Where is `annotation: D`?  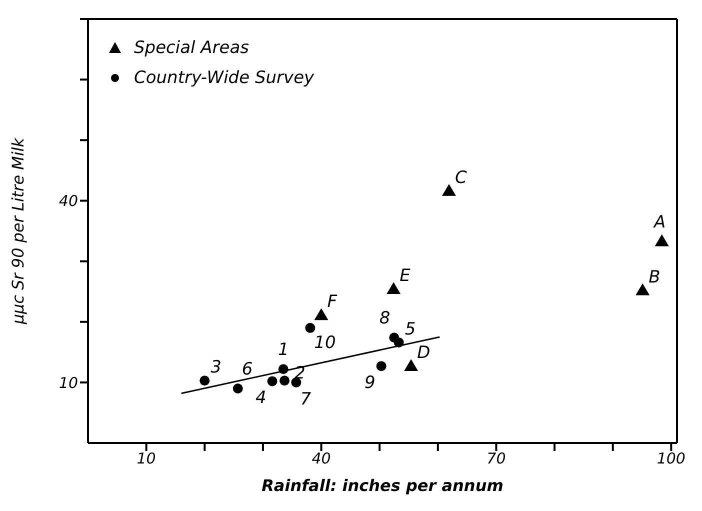
annotation: D is located at coordinates (423, 353).